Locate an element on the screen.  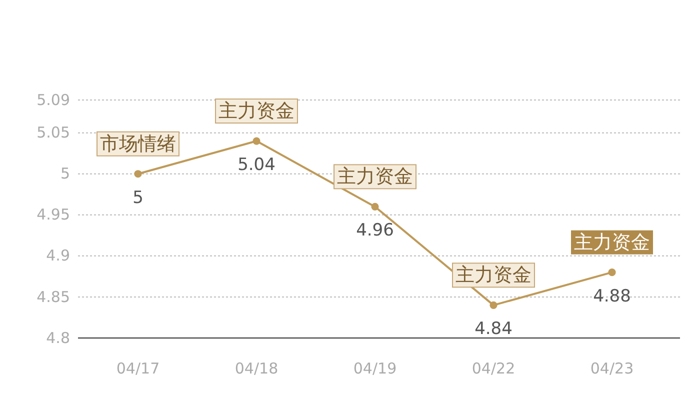
y-tick-label: 4.95 is located at coordinates (53, 215).